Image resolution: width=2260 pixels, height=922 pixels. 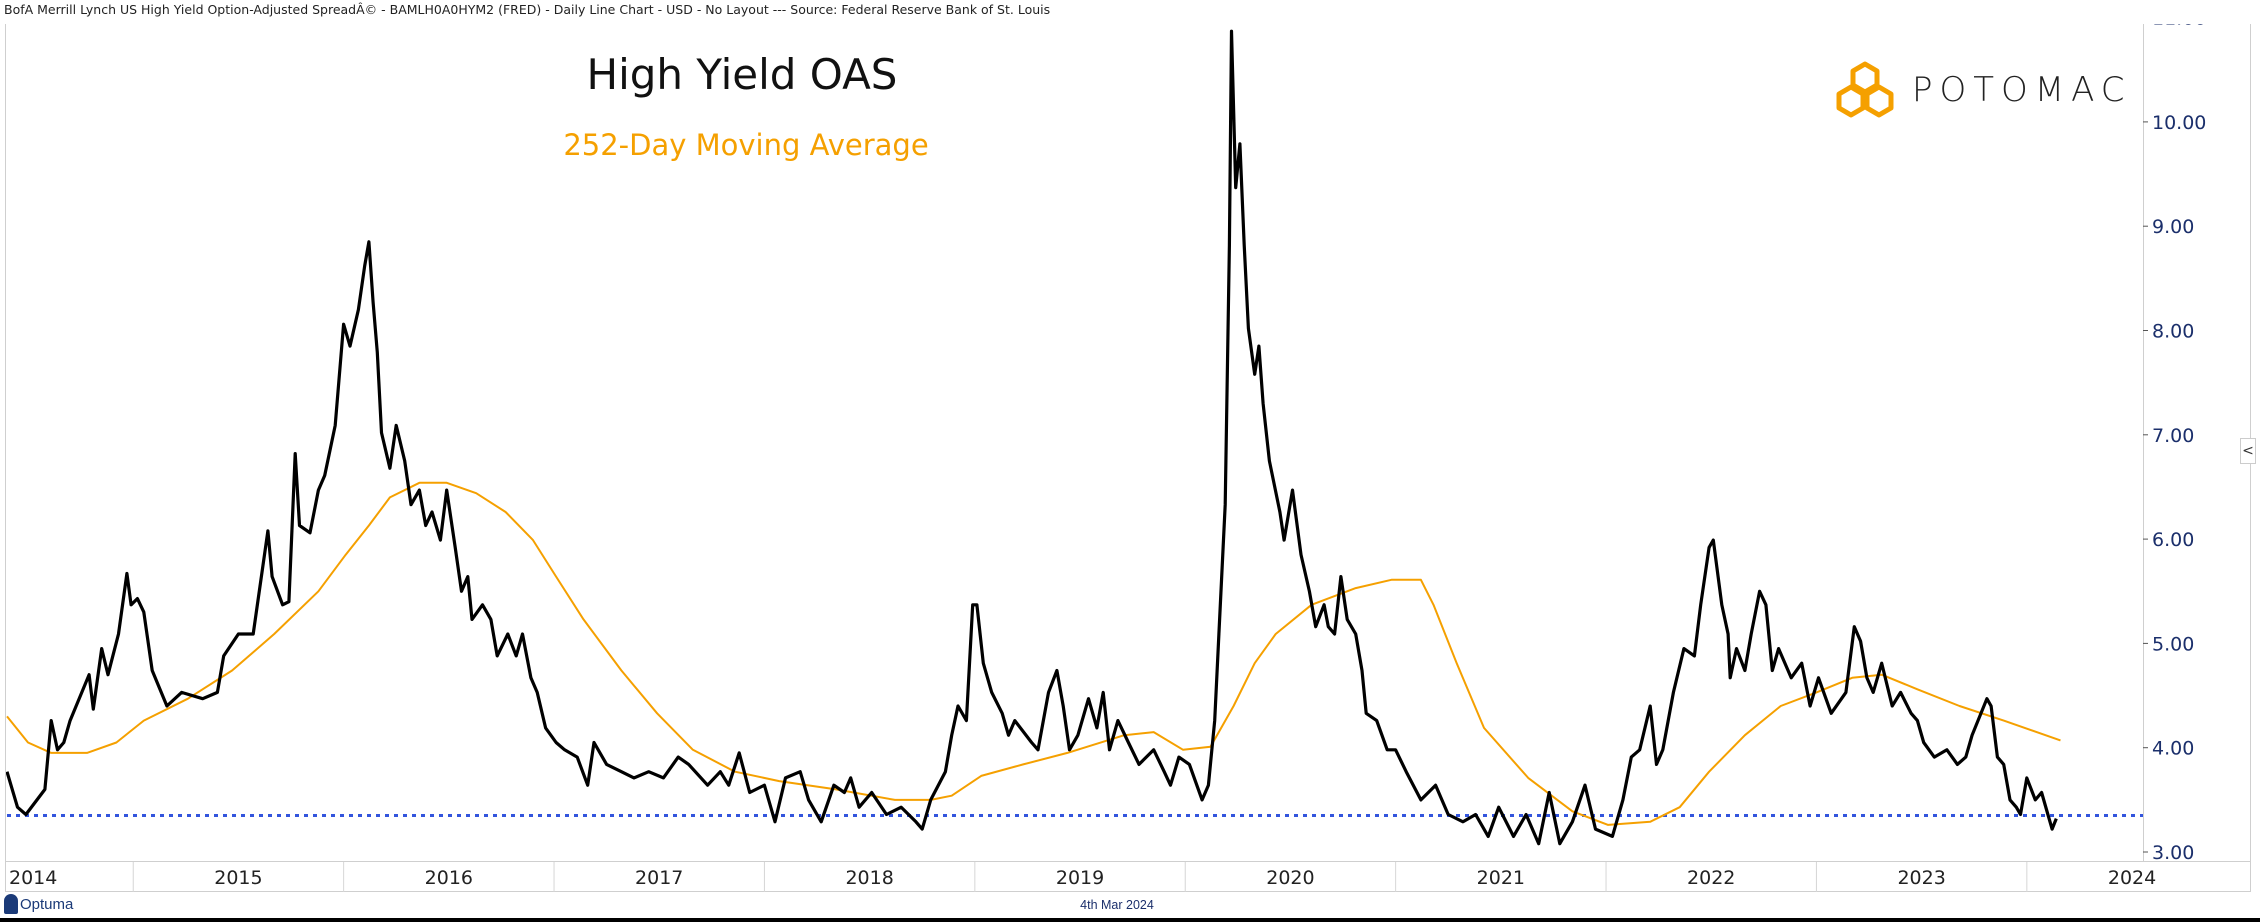 I want to click on x-tick-label: 2018, so click(x=869, y=878).